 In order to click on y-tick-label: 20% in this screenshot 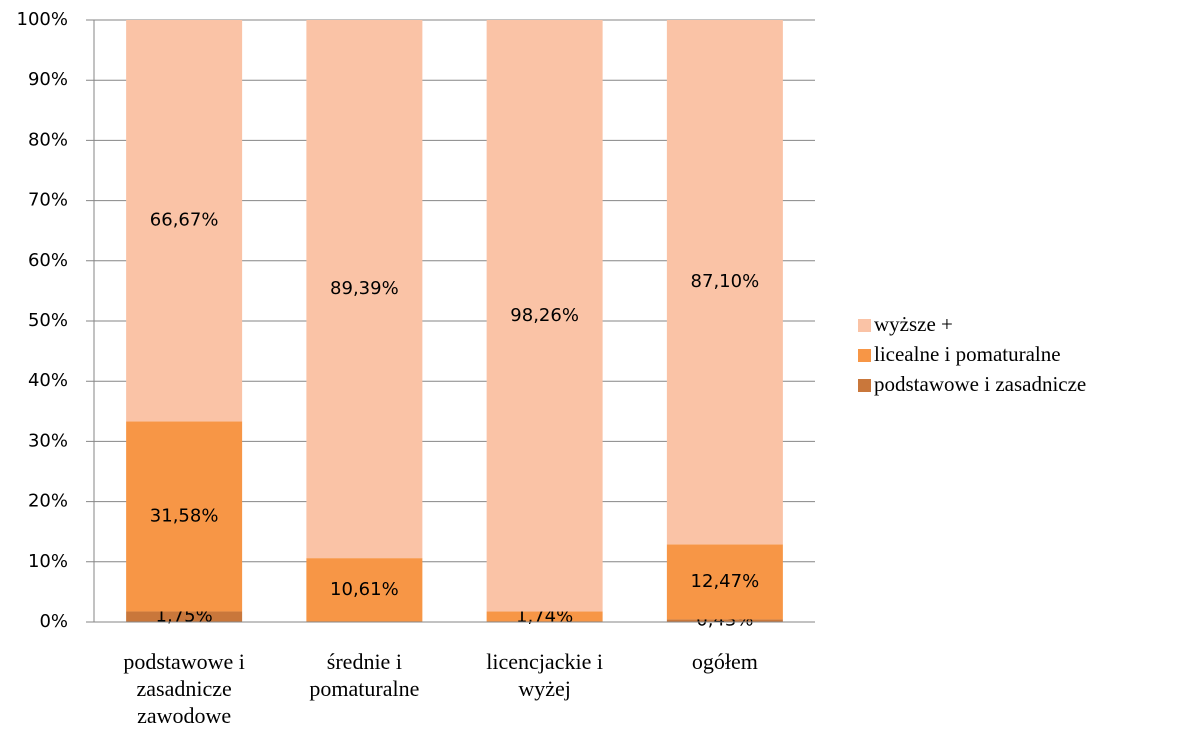, I will do `click(48, 501)`.